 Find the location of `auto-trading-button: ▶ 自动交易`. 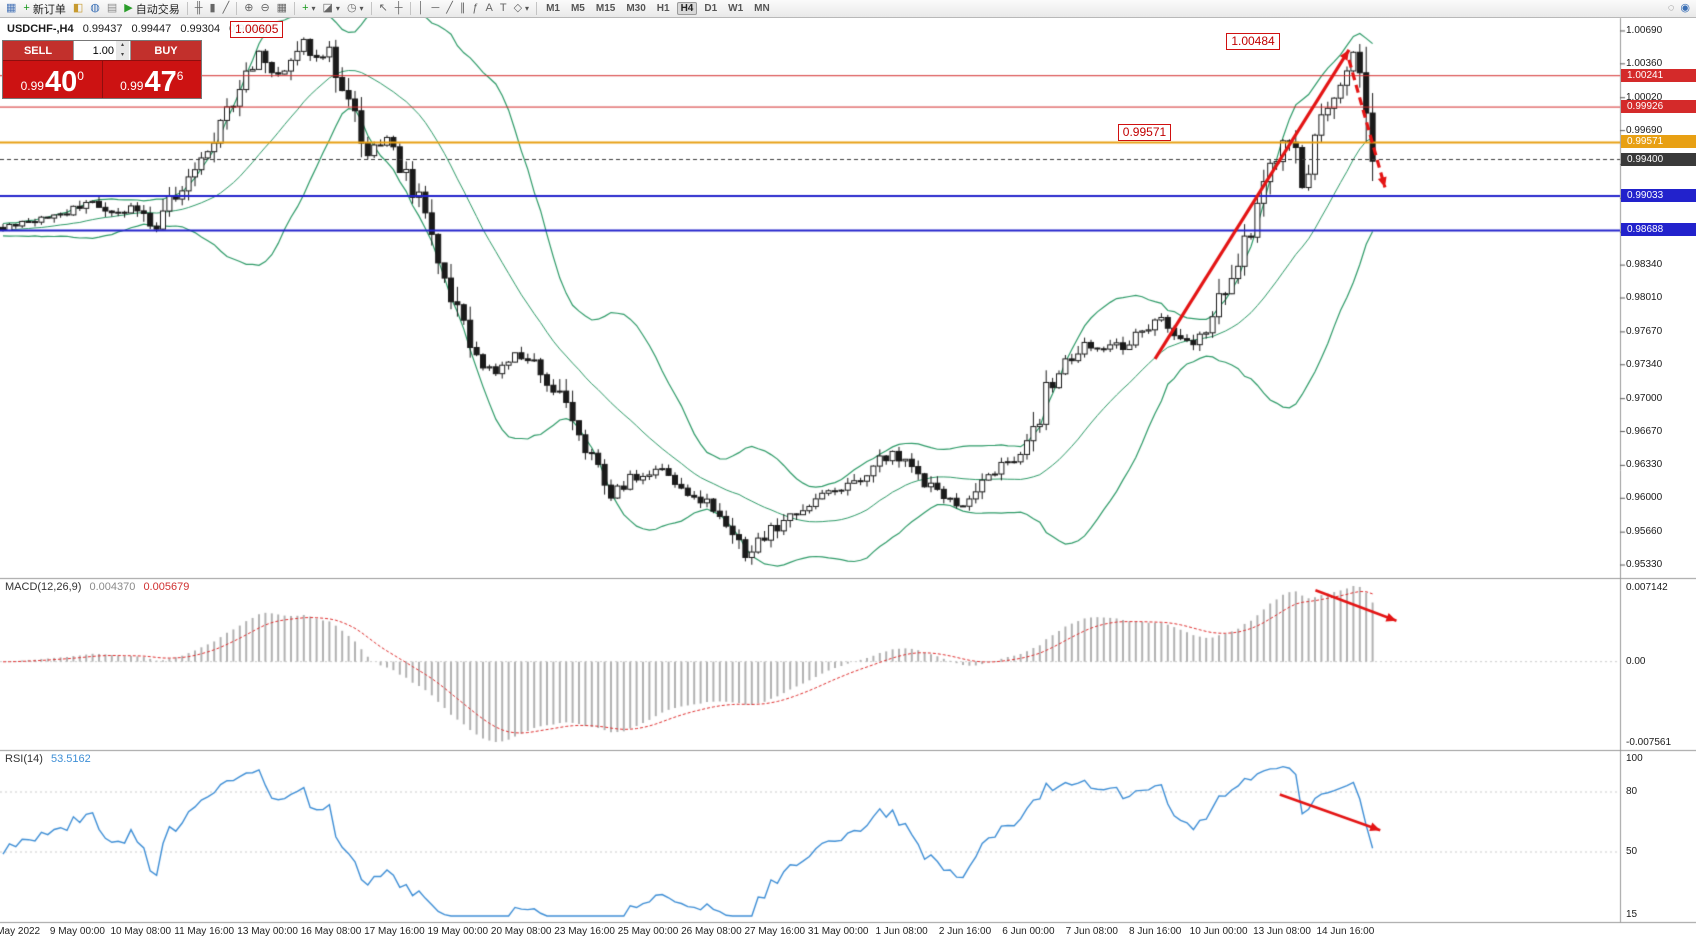

auto-trading-button: ▶ 自动交易 is located at coordinates (151, 8).